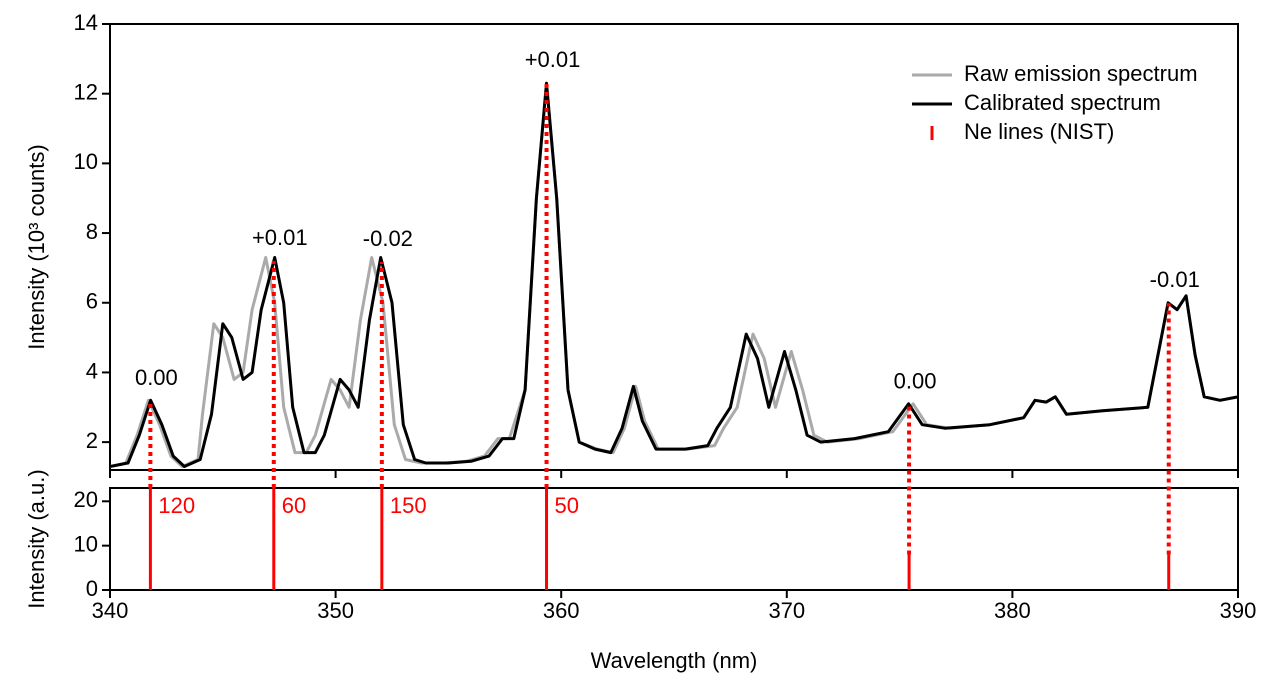 This screenshot has width=1262, height=681. I want to click on x-tick-label: 340, so click(110, 610).